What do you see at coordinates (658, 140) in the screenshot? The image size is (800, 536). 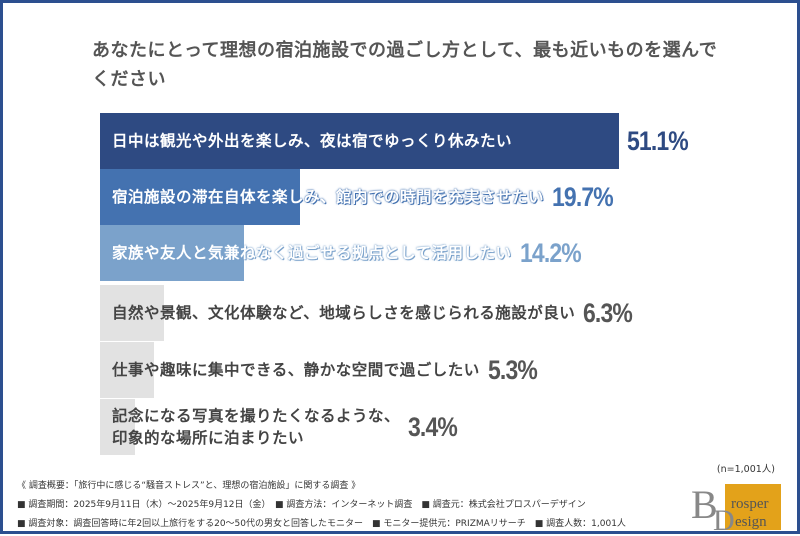 I see `value-label: 51.1%` at bounding box center [658, 140].